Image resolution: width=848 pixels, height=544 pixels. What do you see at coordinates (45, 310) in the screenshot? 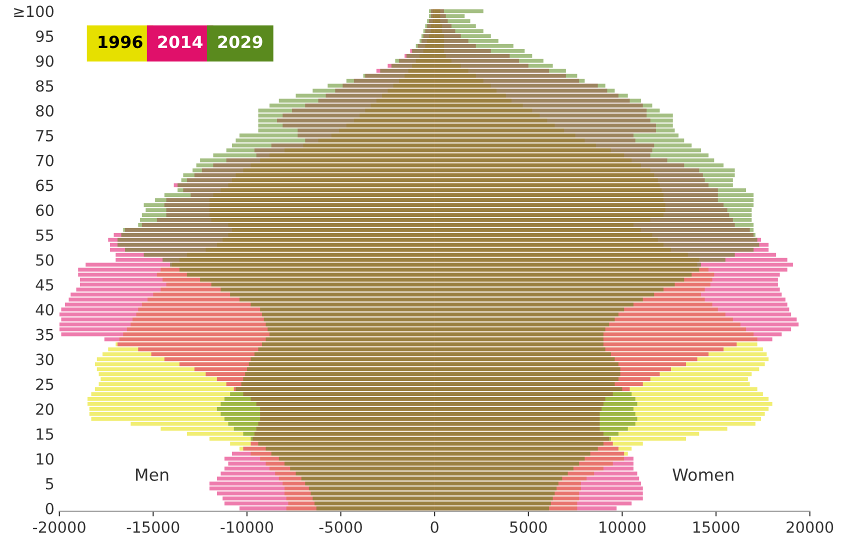
I see `y-tick-label: 40` at bounding box center [45, 310].